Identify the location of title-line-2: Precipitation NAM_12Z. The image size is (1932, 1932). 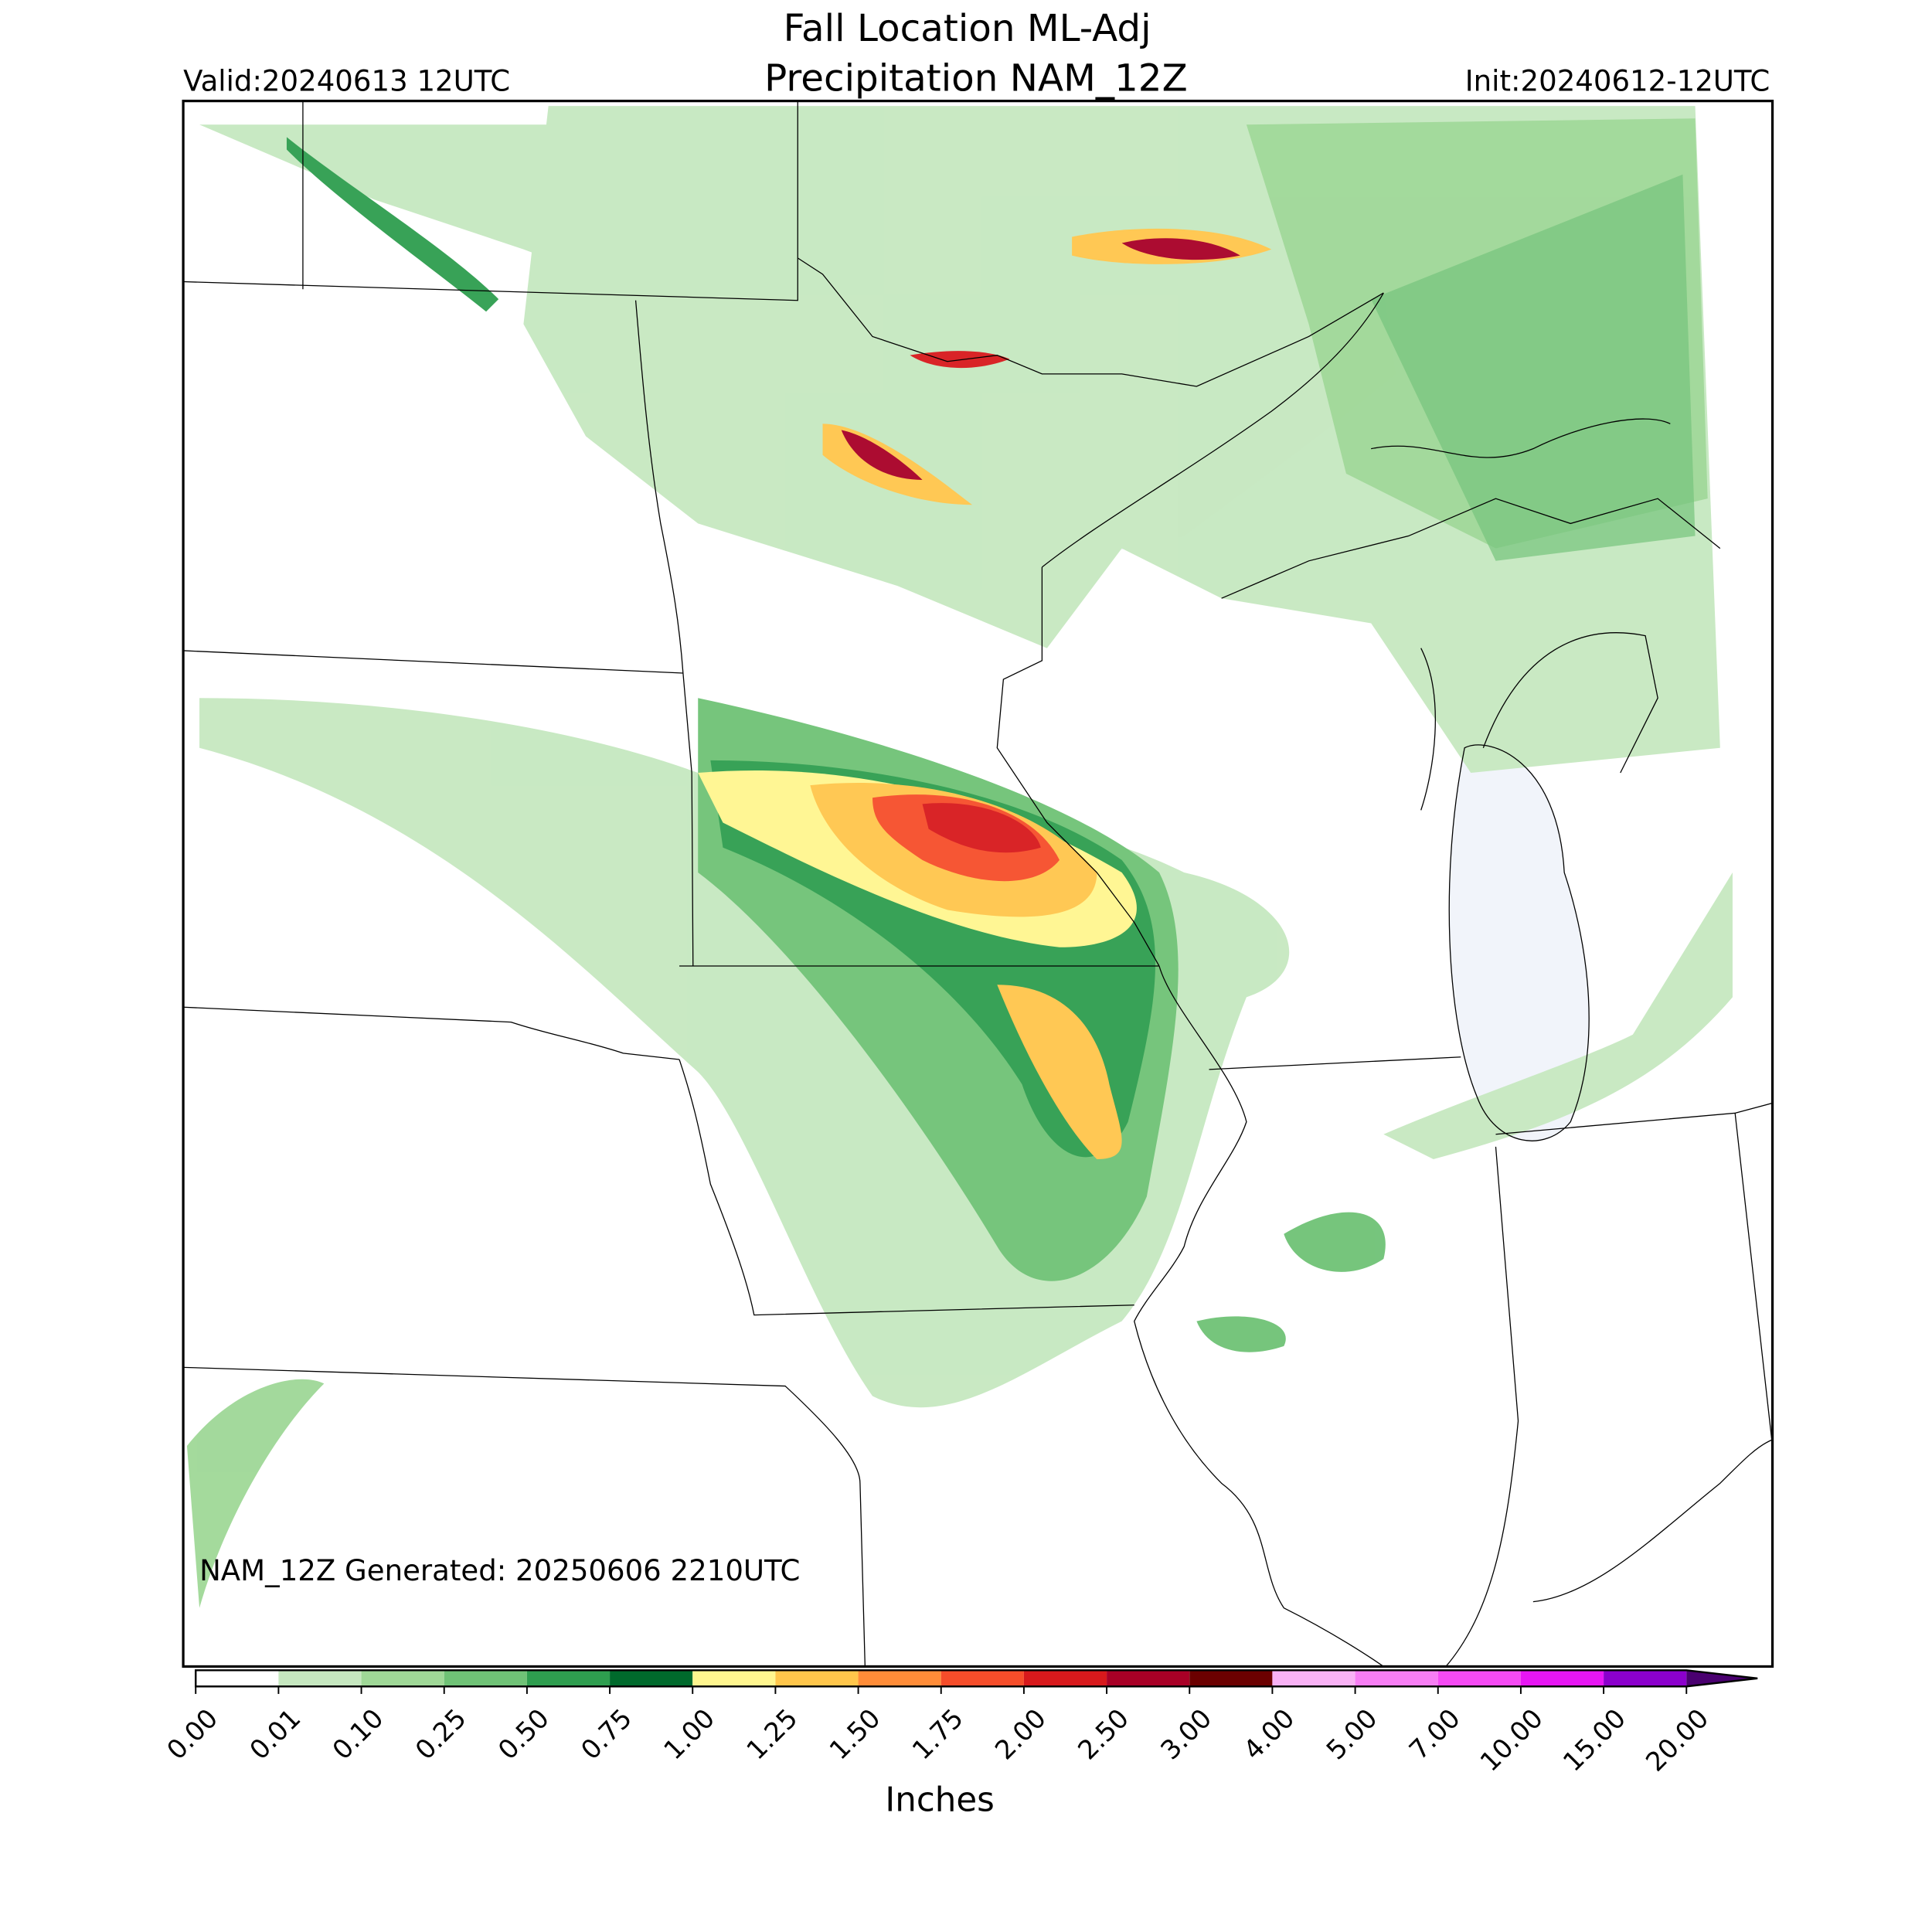
(976, 78).